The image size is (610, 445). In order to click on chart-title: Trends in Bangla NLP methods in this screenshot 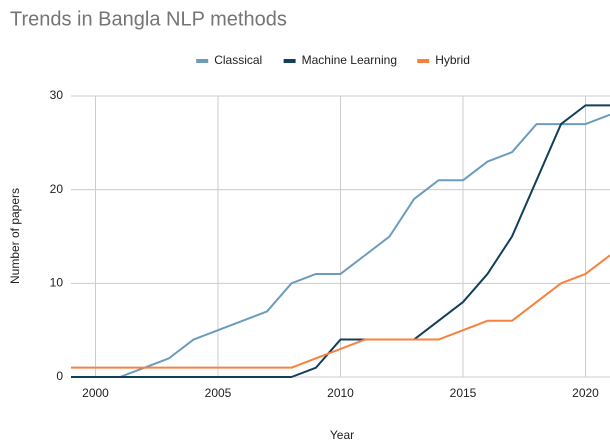, I will do `click(148, 19)`.